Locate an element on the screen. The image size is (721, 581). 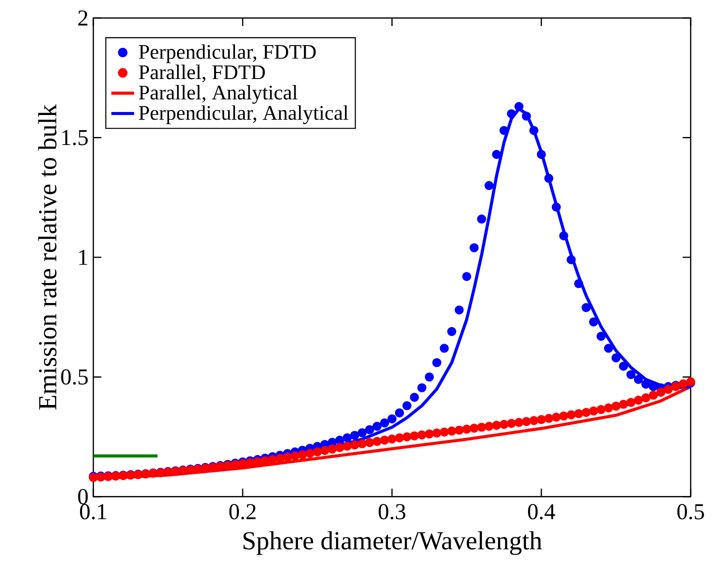
x-tick-label: 0.1 is located at coordinates (93, 512).